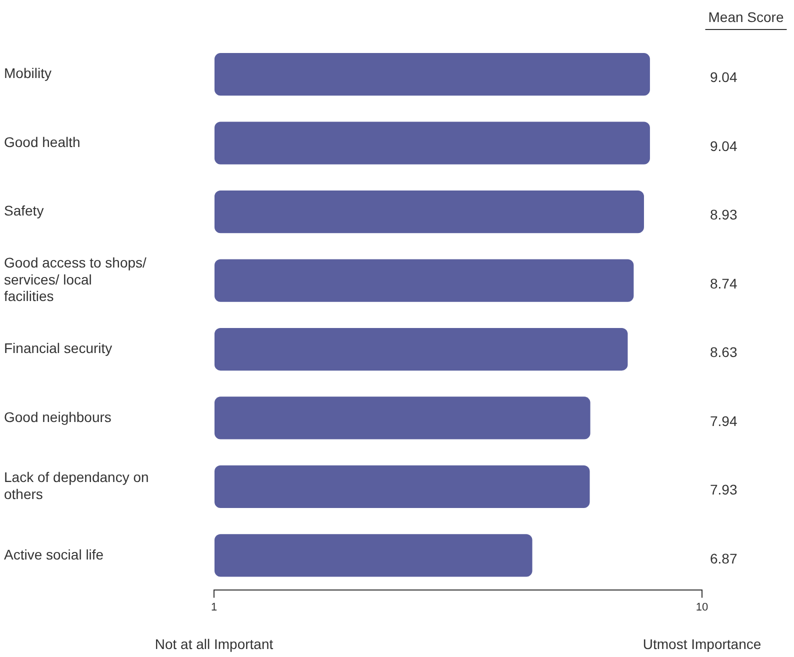 Image resolution: width=794 pixels, height=657 pixels. I want to click on y-tick-label: Active social life, so click(54, 554).